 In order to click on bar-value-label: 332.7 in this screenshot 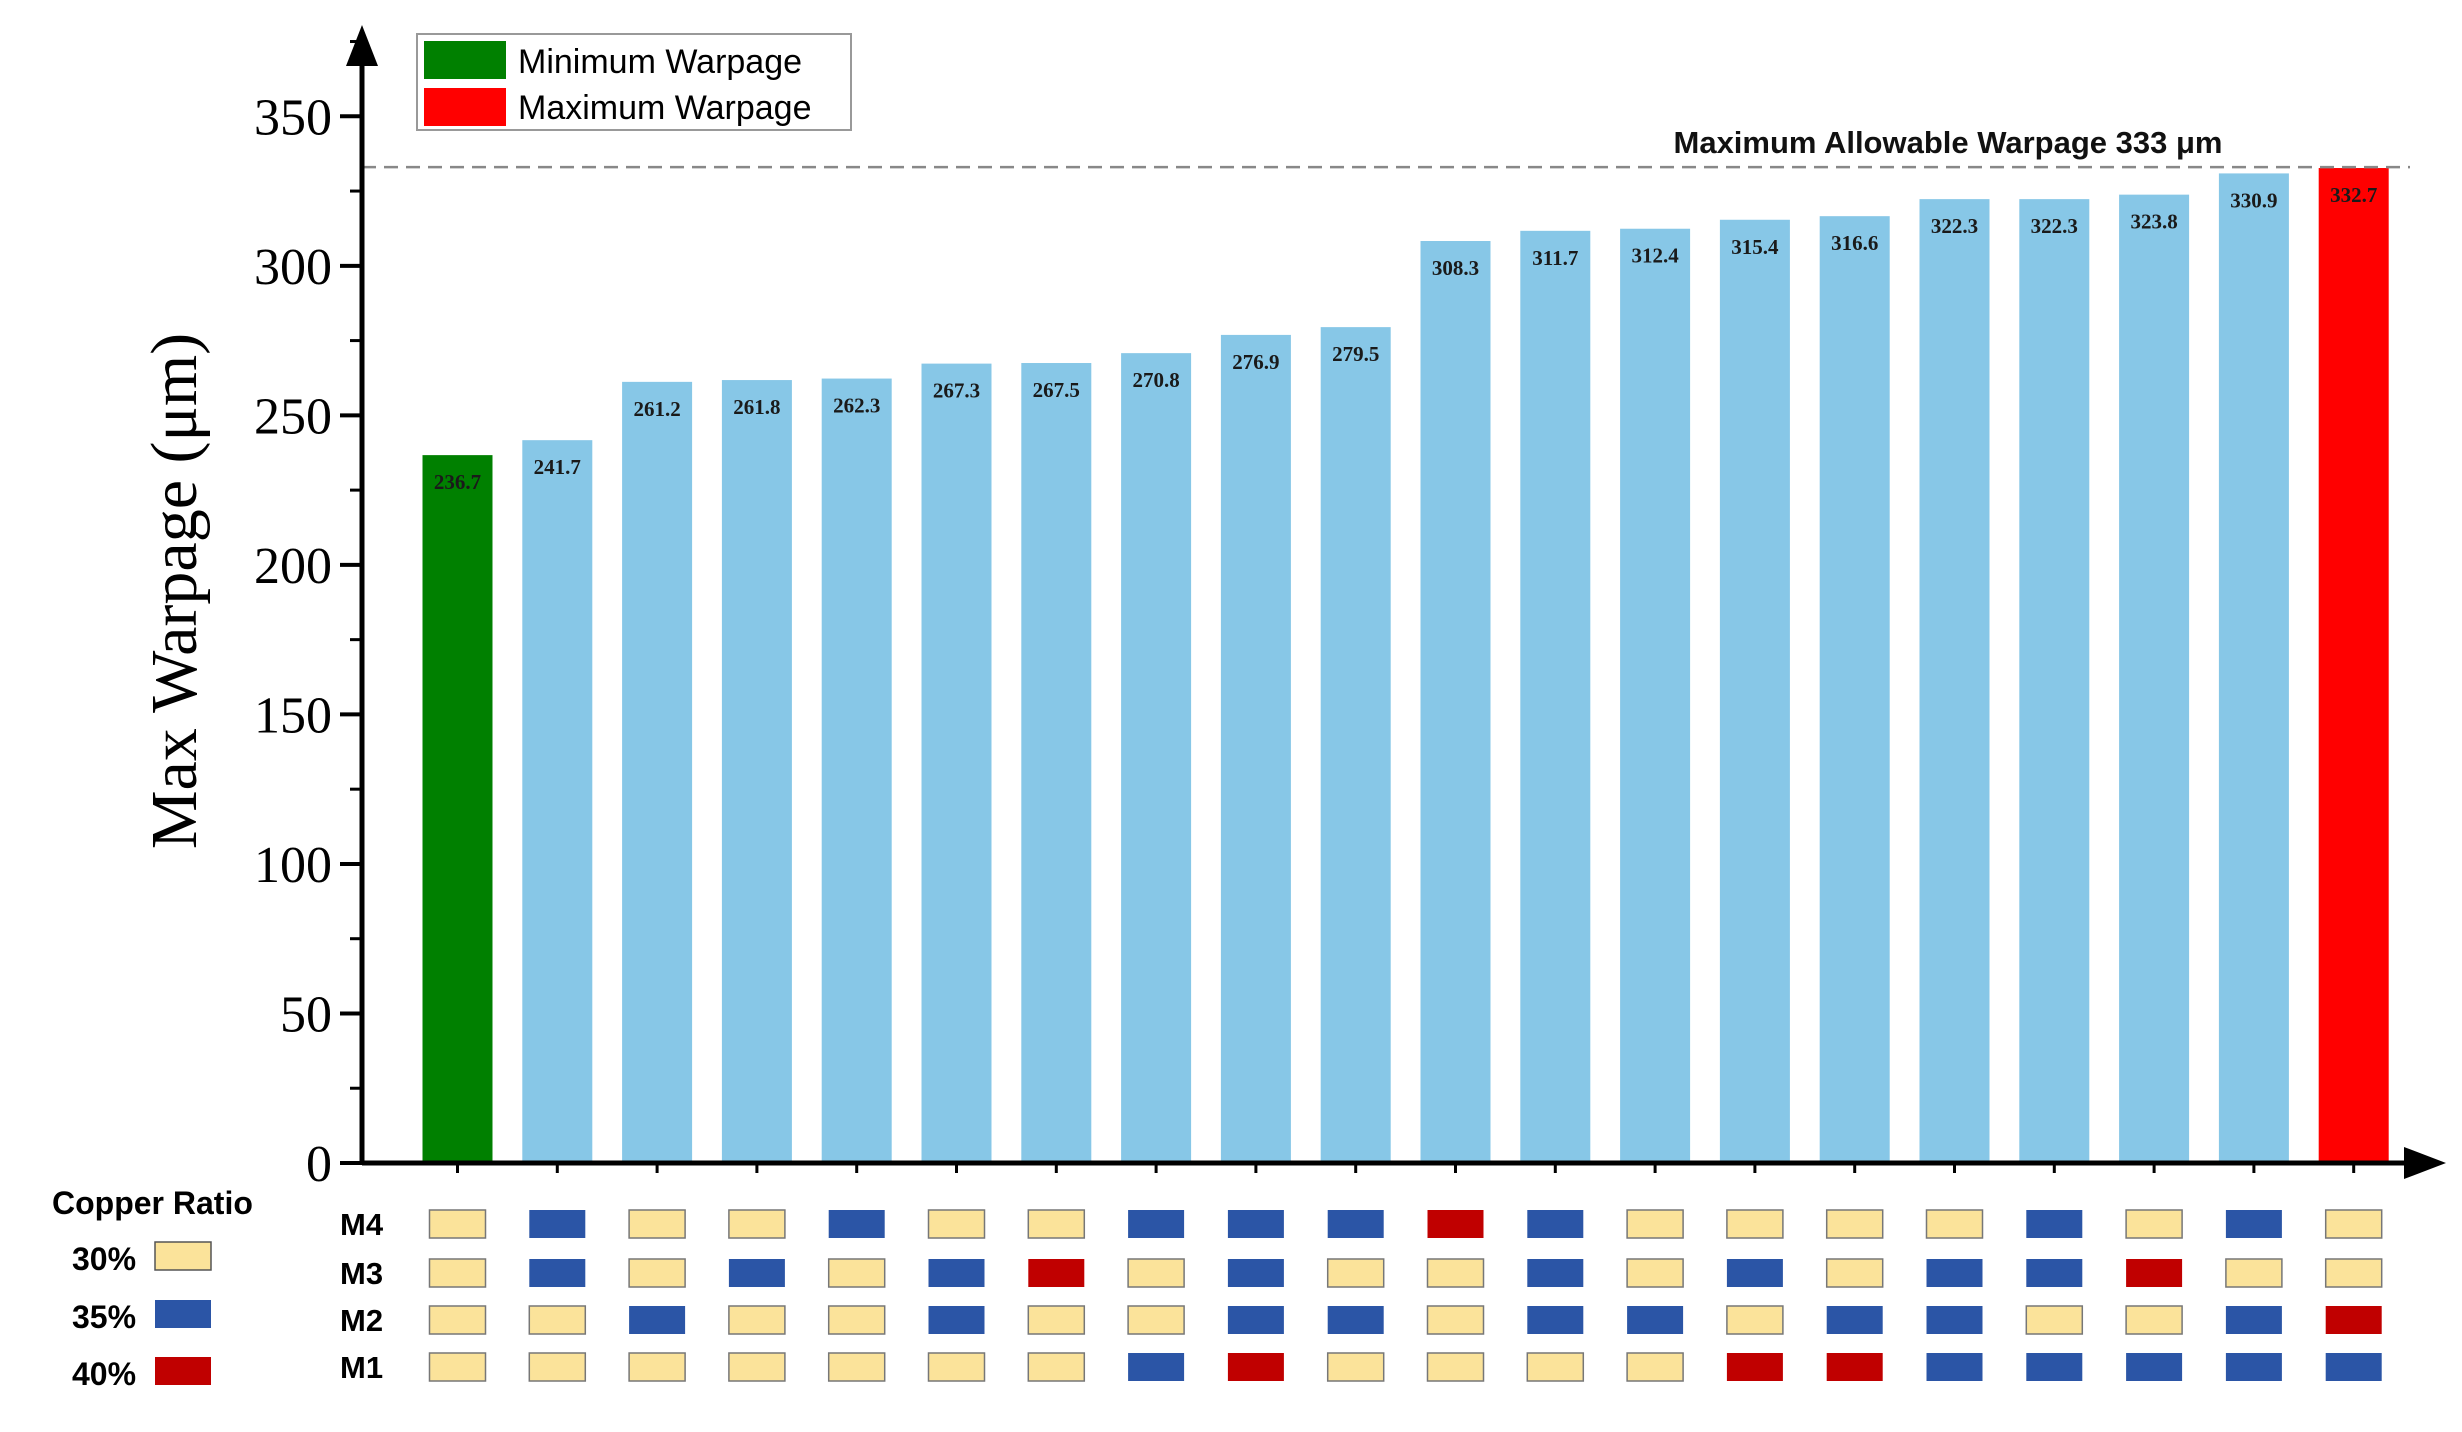, I will do `click(2353, 195)`.